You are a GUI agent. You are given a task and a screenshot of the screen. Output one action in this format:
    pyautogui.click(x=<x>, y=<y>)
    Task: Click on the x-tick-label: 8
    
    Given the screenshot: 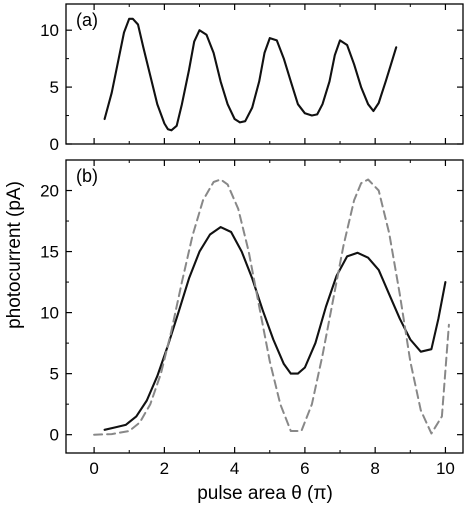 What is the action you would take?
    pyautogui.click(x=374, y=468)
    